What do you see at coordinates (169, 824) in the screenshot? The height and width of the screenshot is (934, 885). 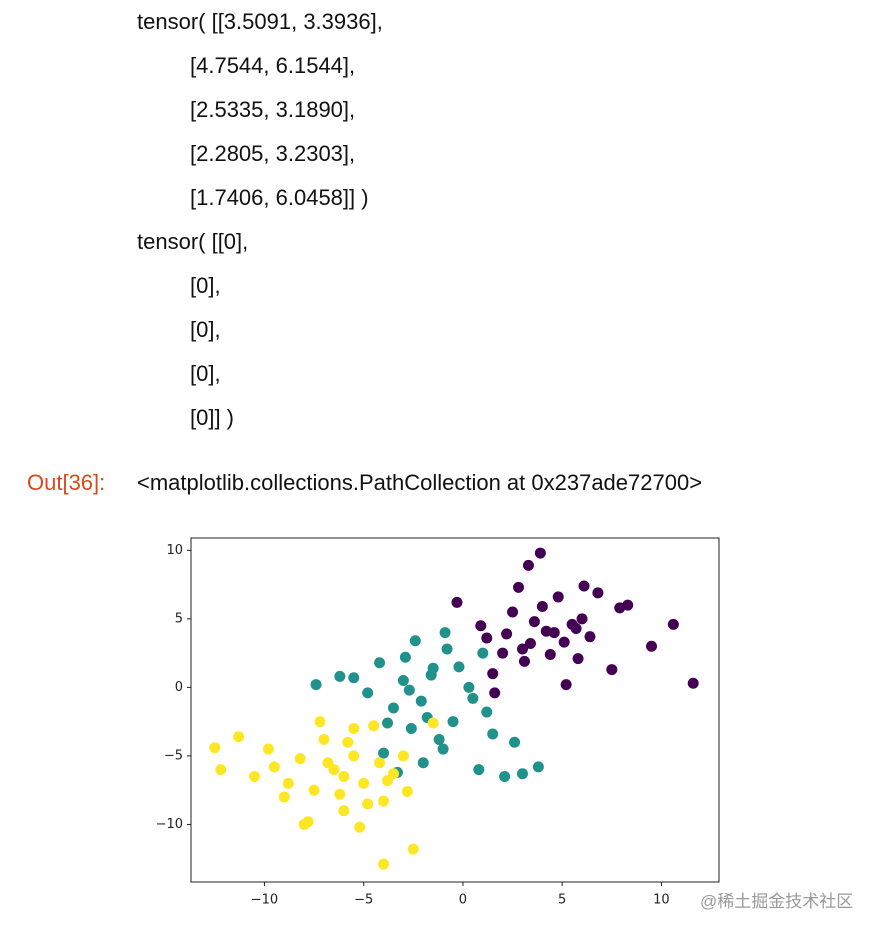 I see `y-tick-label: −10` at bounding box center [169, 824].